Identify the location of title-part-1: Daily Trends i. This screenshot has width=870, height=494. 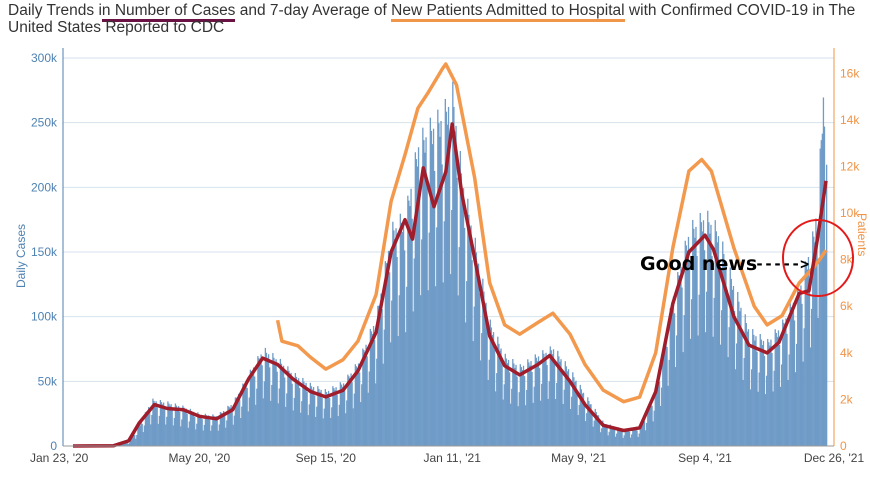
(55, 10).